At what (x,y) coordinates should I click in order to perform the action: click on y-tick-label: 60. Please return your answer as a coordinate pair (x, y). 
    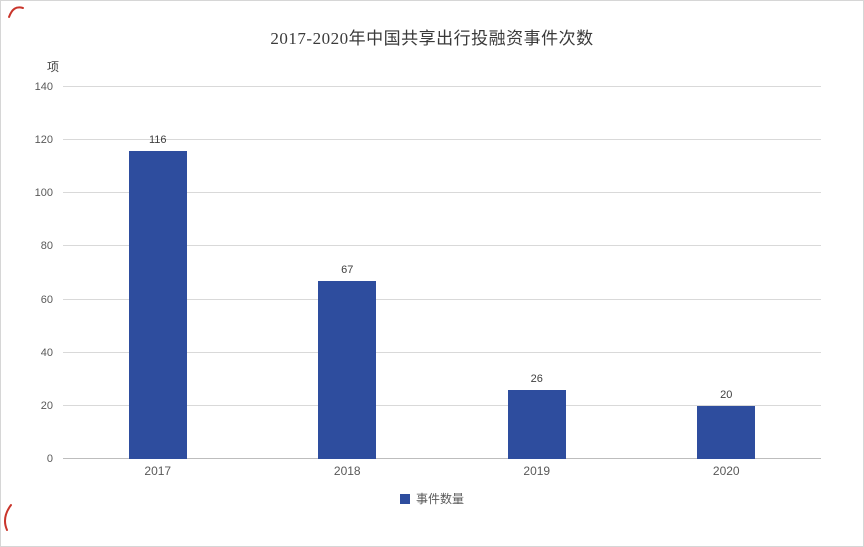
    Looking at the image, I should click on (46, 299).